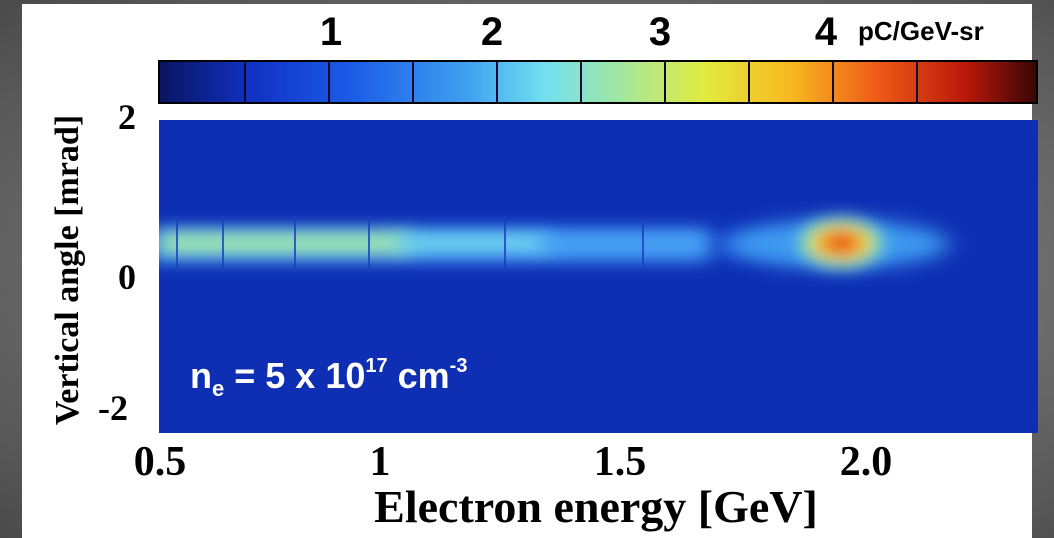  Describe the element at coordinates (127, 277) in the screenshot. I see `y-tick-0: 0` at that location.